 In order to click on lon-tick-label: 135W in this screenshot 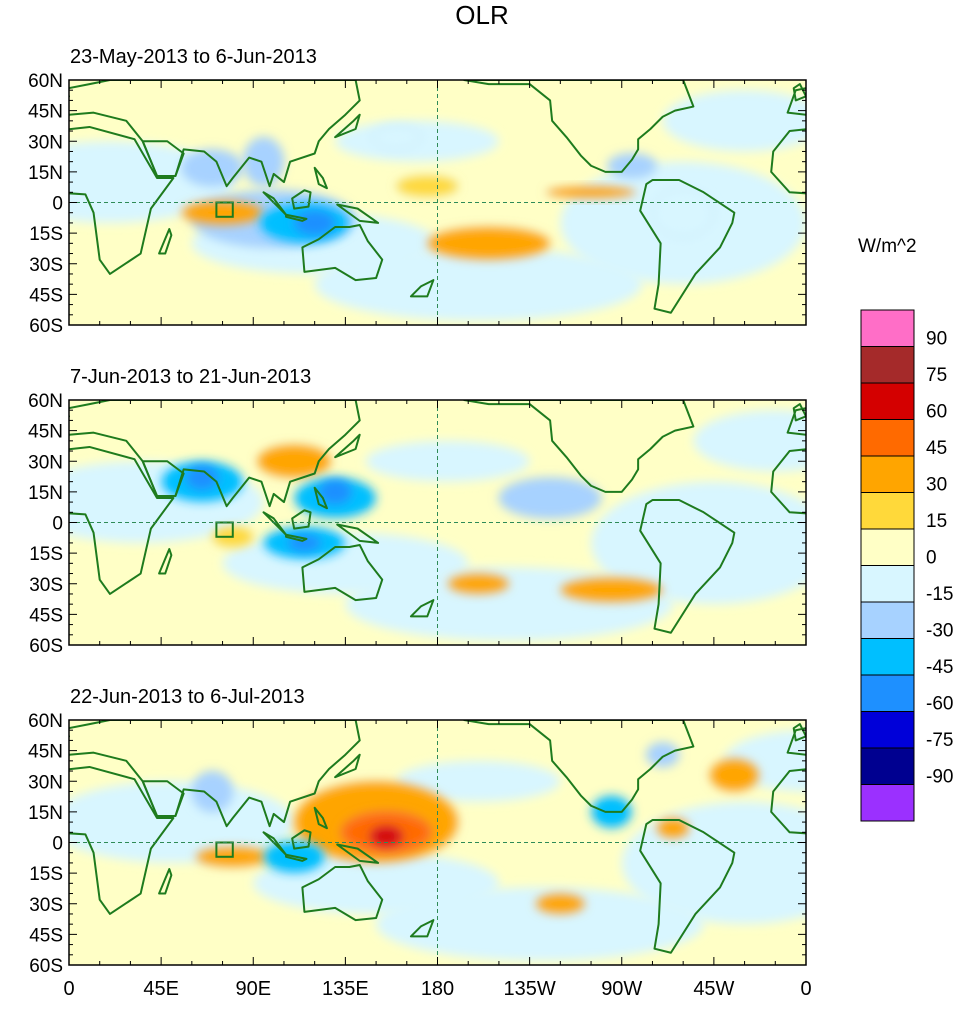, I will do `click(530, 989)`.